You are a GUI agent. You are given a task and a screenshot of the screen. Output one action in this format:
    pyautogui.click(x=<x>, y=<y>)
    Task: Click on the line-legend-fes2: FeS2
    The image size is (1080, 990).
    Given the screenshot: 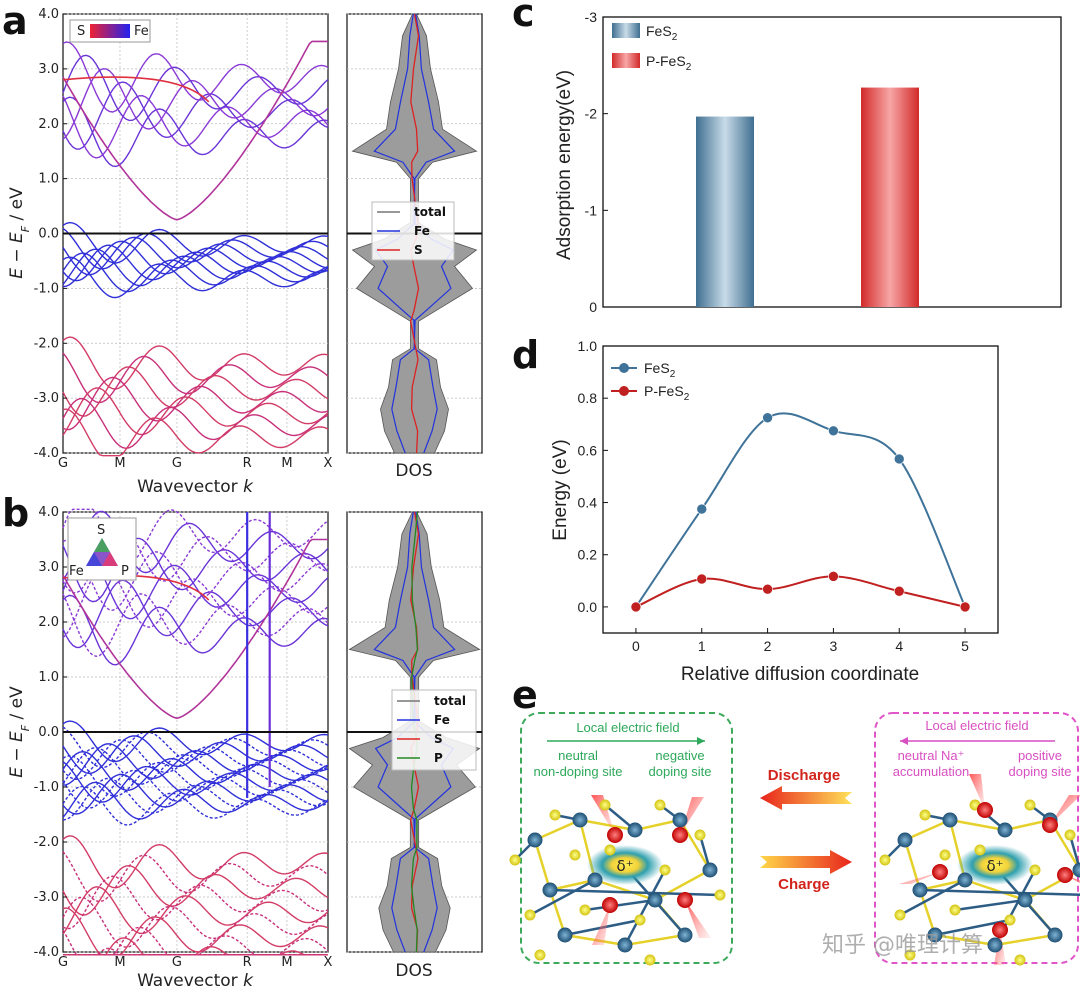 What is the action you would take?
    pyautogui.click(x=660, y=370)
    